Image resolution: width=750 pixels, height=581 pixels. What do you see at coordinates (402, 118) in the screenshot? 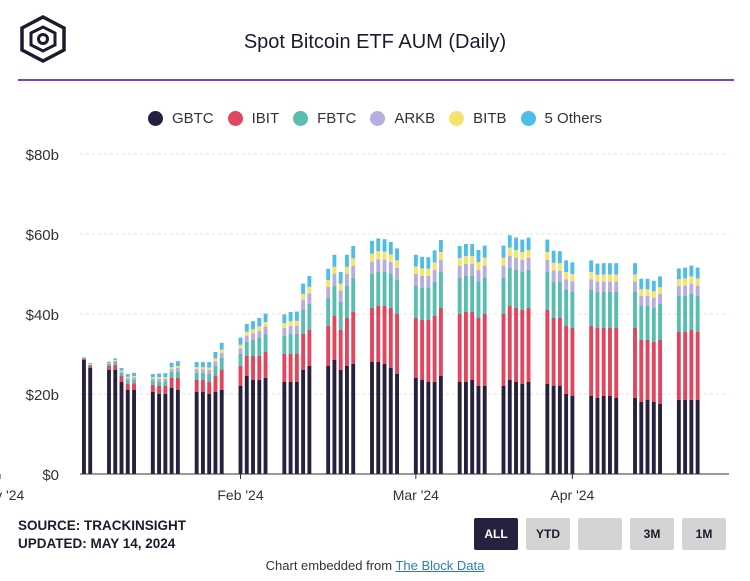
I see `legend-item-arkb: ARKB` at bounding box center [402, 118].